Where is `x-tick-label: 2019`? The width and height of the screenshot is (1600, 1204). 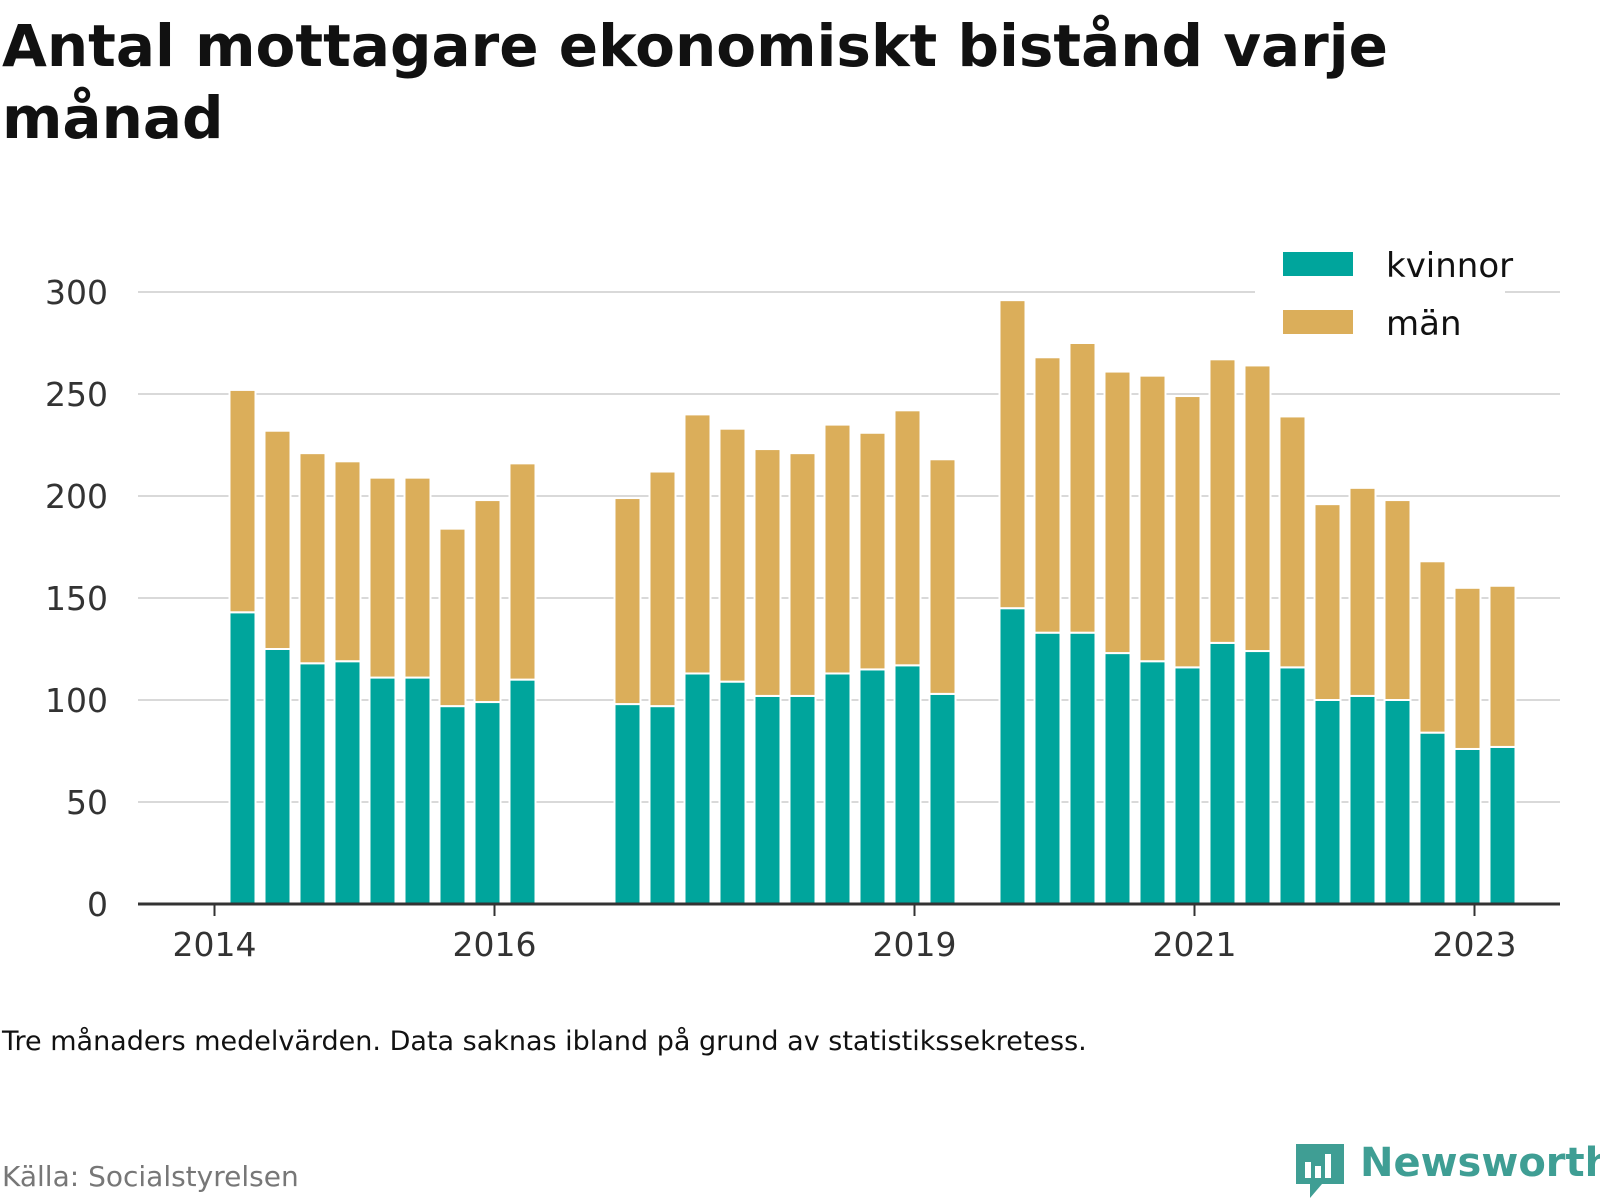 x-tick-label: 2019 is located at coordinates (915, 944).